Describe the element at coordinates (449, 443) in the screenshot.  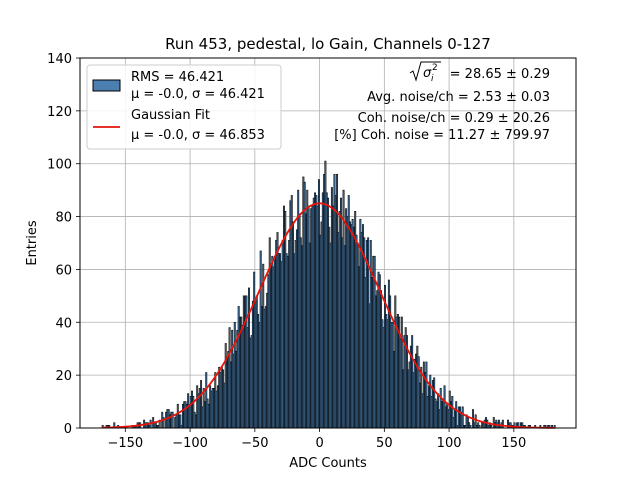
I see `x-tick-label: 100` at that location.